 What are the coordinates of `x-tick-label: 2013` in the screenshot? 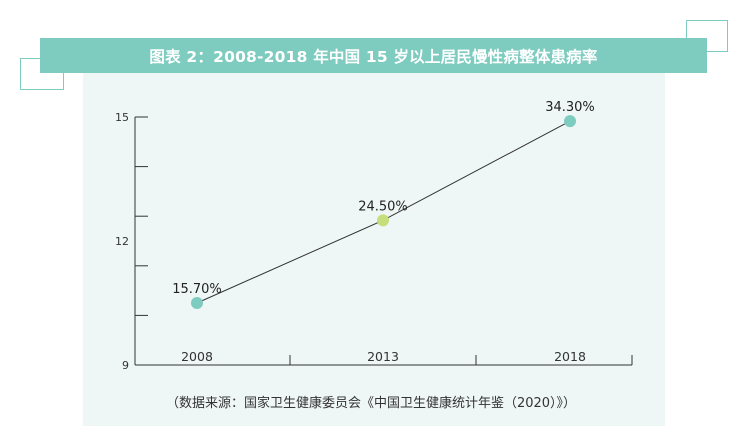 It's located at (383, 356).